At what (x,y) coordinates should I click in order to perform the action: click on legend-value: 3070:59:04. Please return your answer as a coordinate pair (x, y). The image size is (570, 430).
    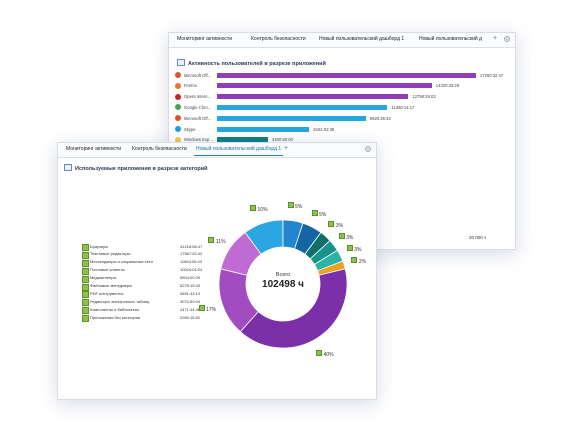
    Looking at the image, I should click on (190, 301).